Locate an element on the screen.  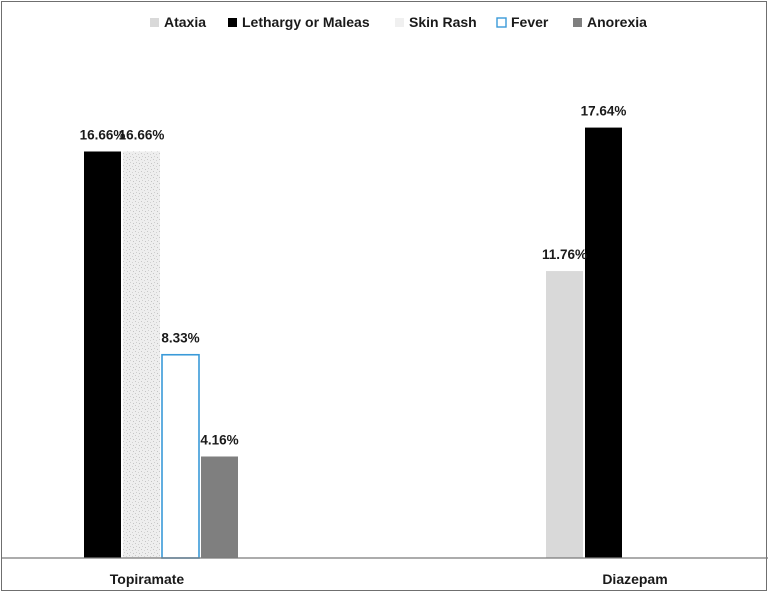
data-label-topiramate-anorexia: 4.16% is located at coordinates (219, 439).